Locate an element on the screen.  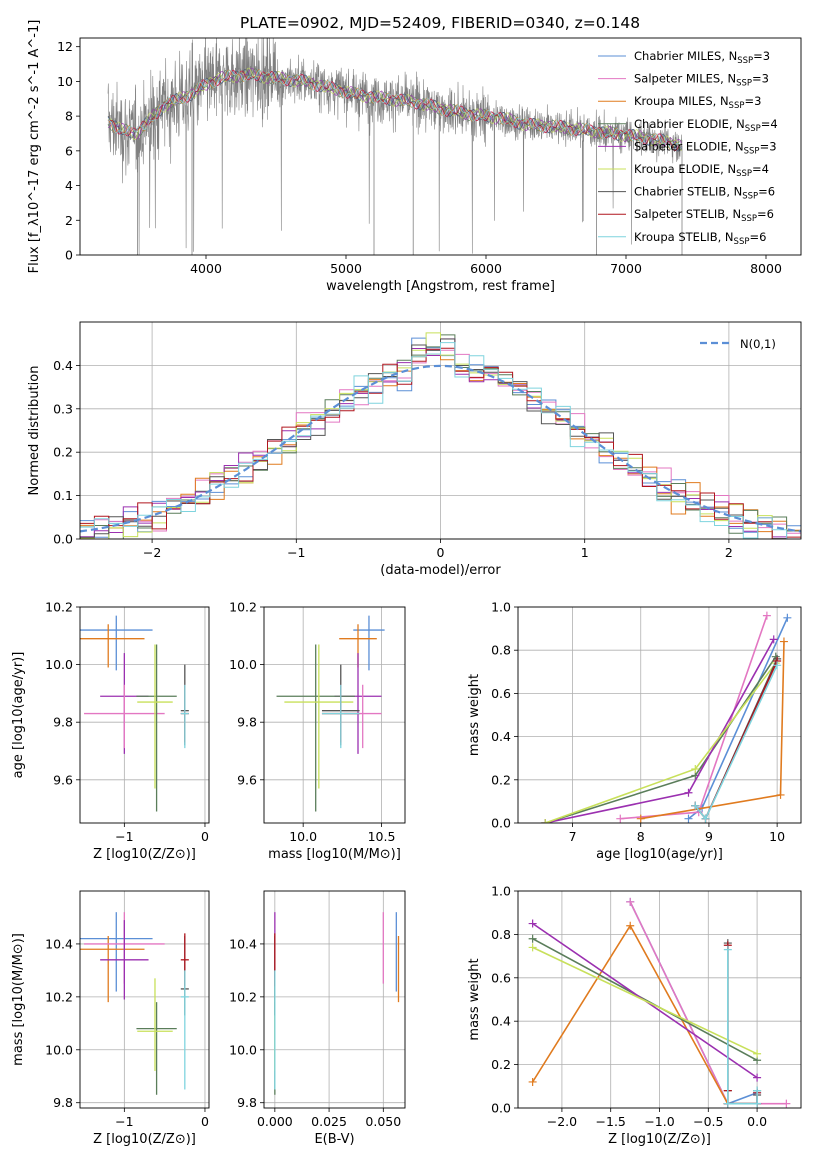
x-tick-label: 0 is located at coordinates (441, 552).